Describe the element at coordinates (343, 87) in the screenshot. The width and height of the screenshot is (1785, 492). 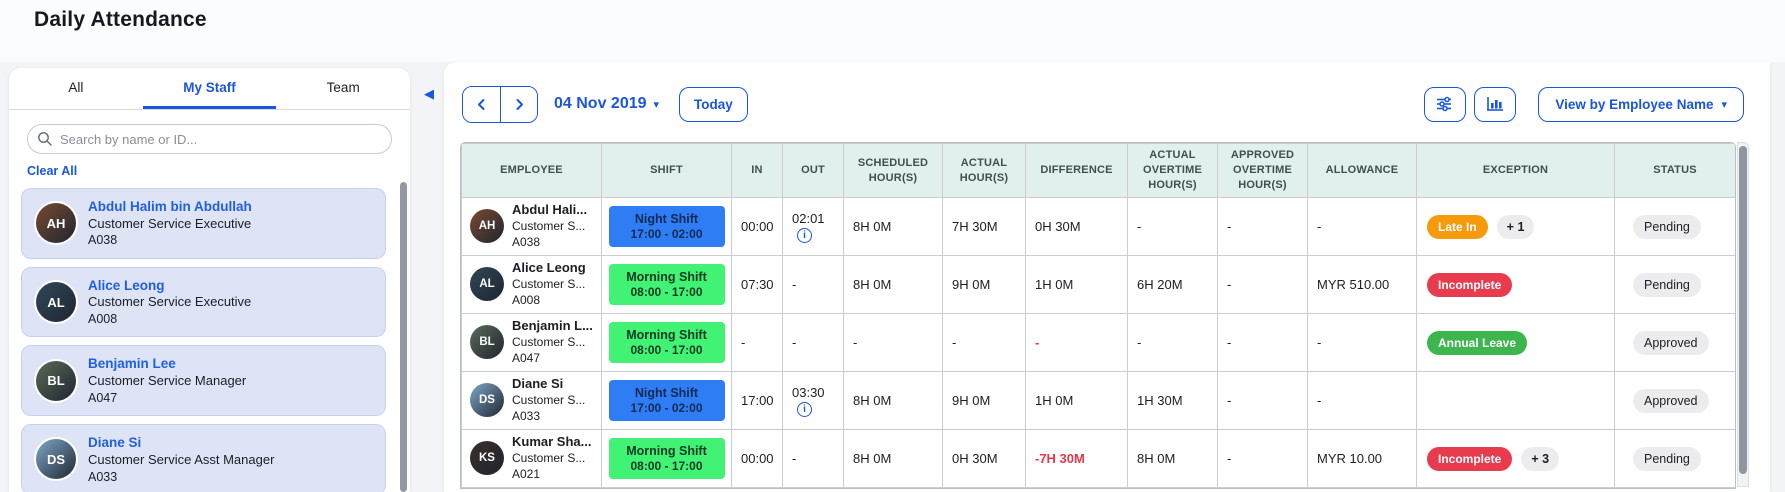
I see `tab-team: Team` at that location.